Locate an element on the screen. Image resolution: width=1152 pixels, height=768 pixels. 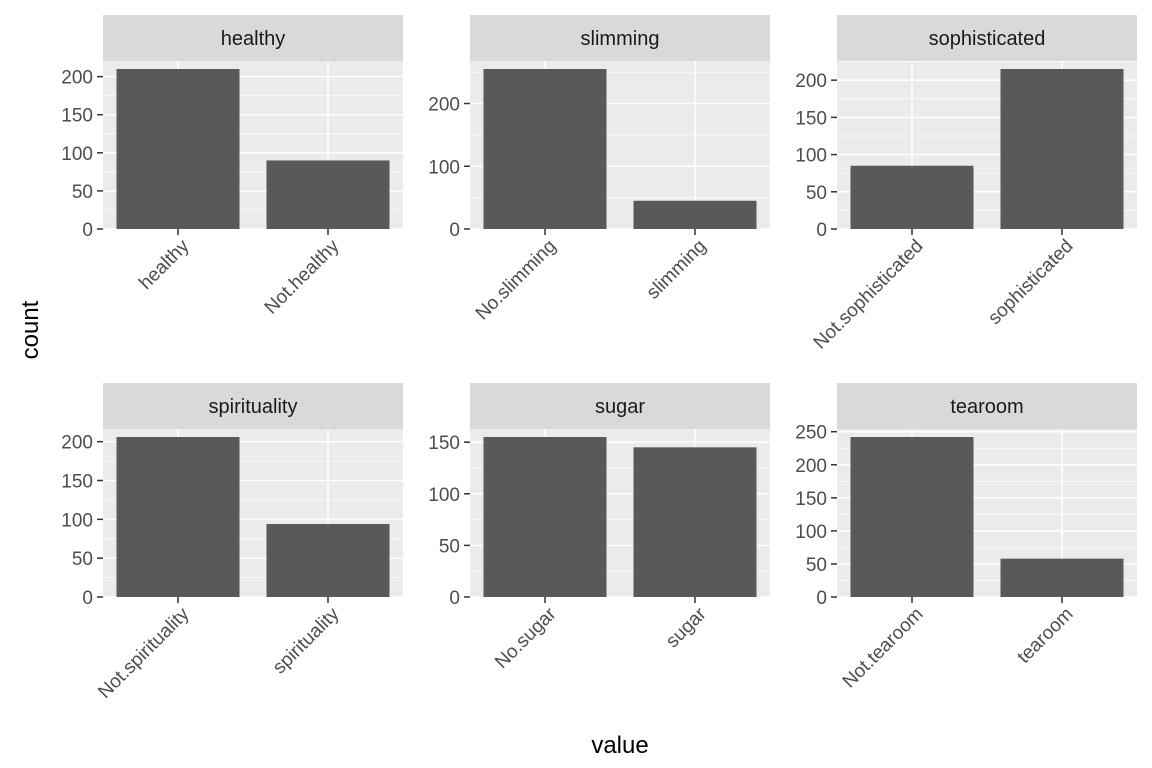
x-tick-label: tearoom is located at coordinates (1045, 636).